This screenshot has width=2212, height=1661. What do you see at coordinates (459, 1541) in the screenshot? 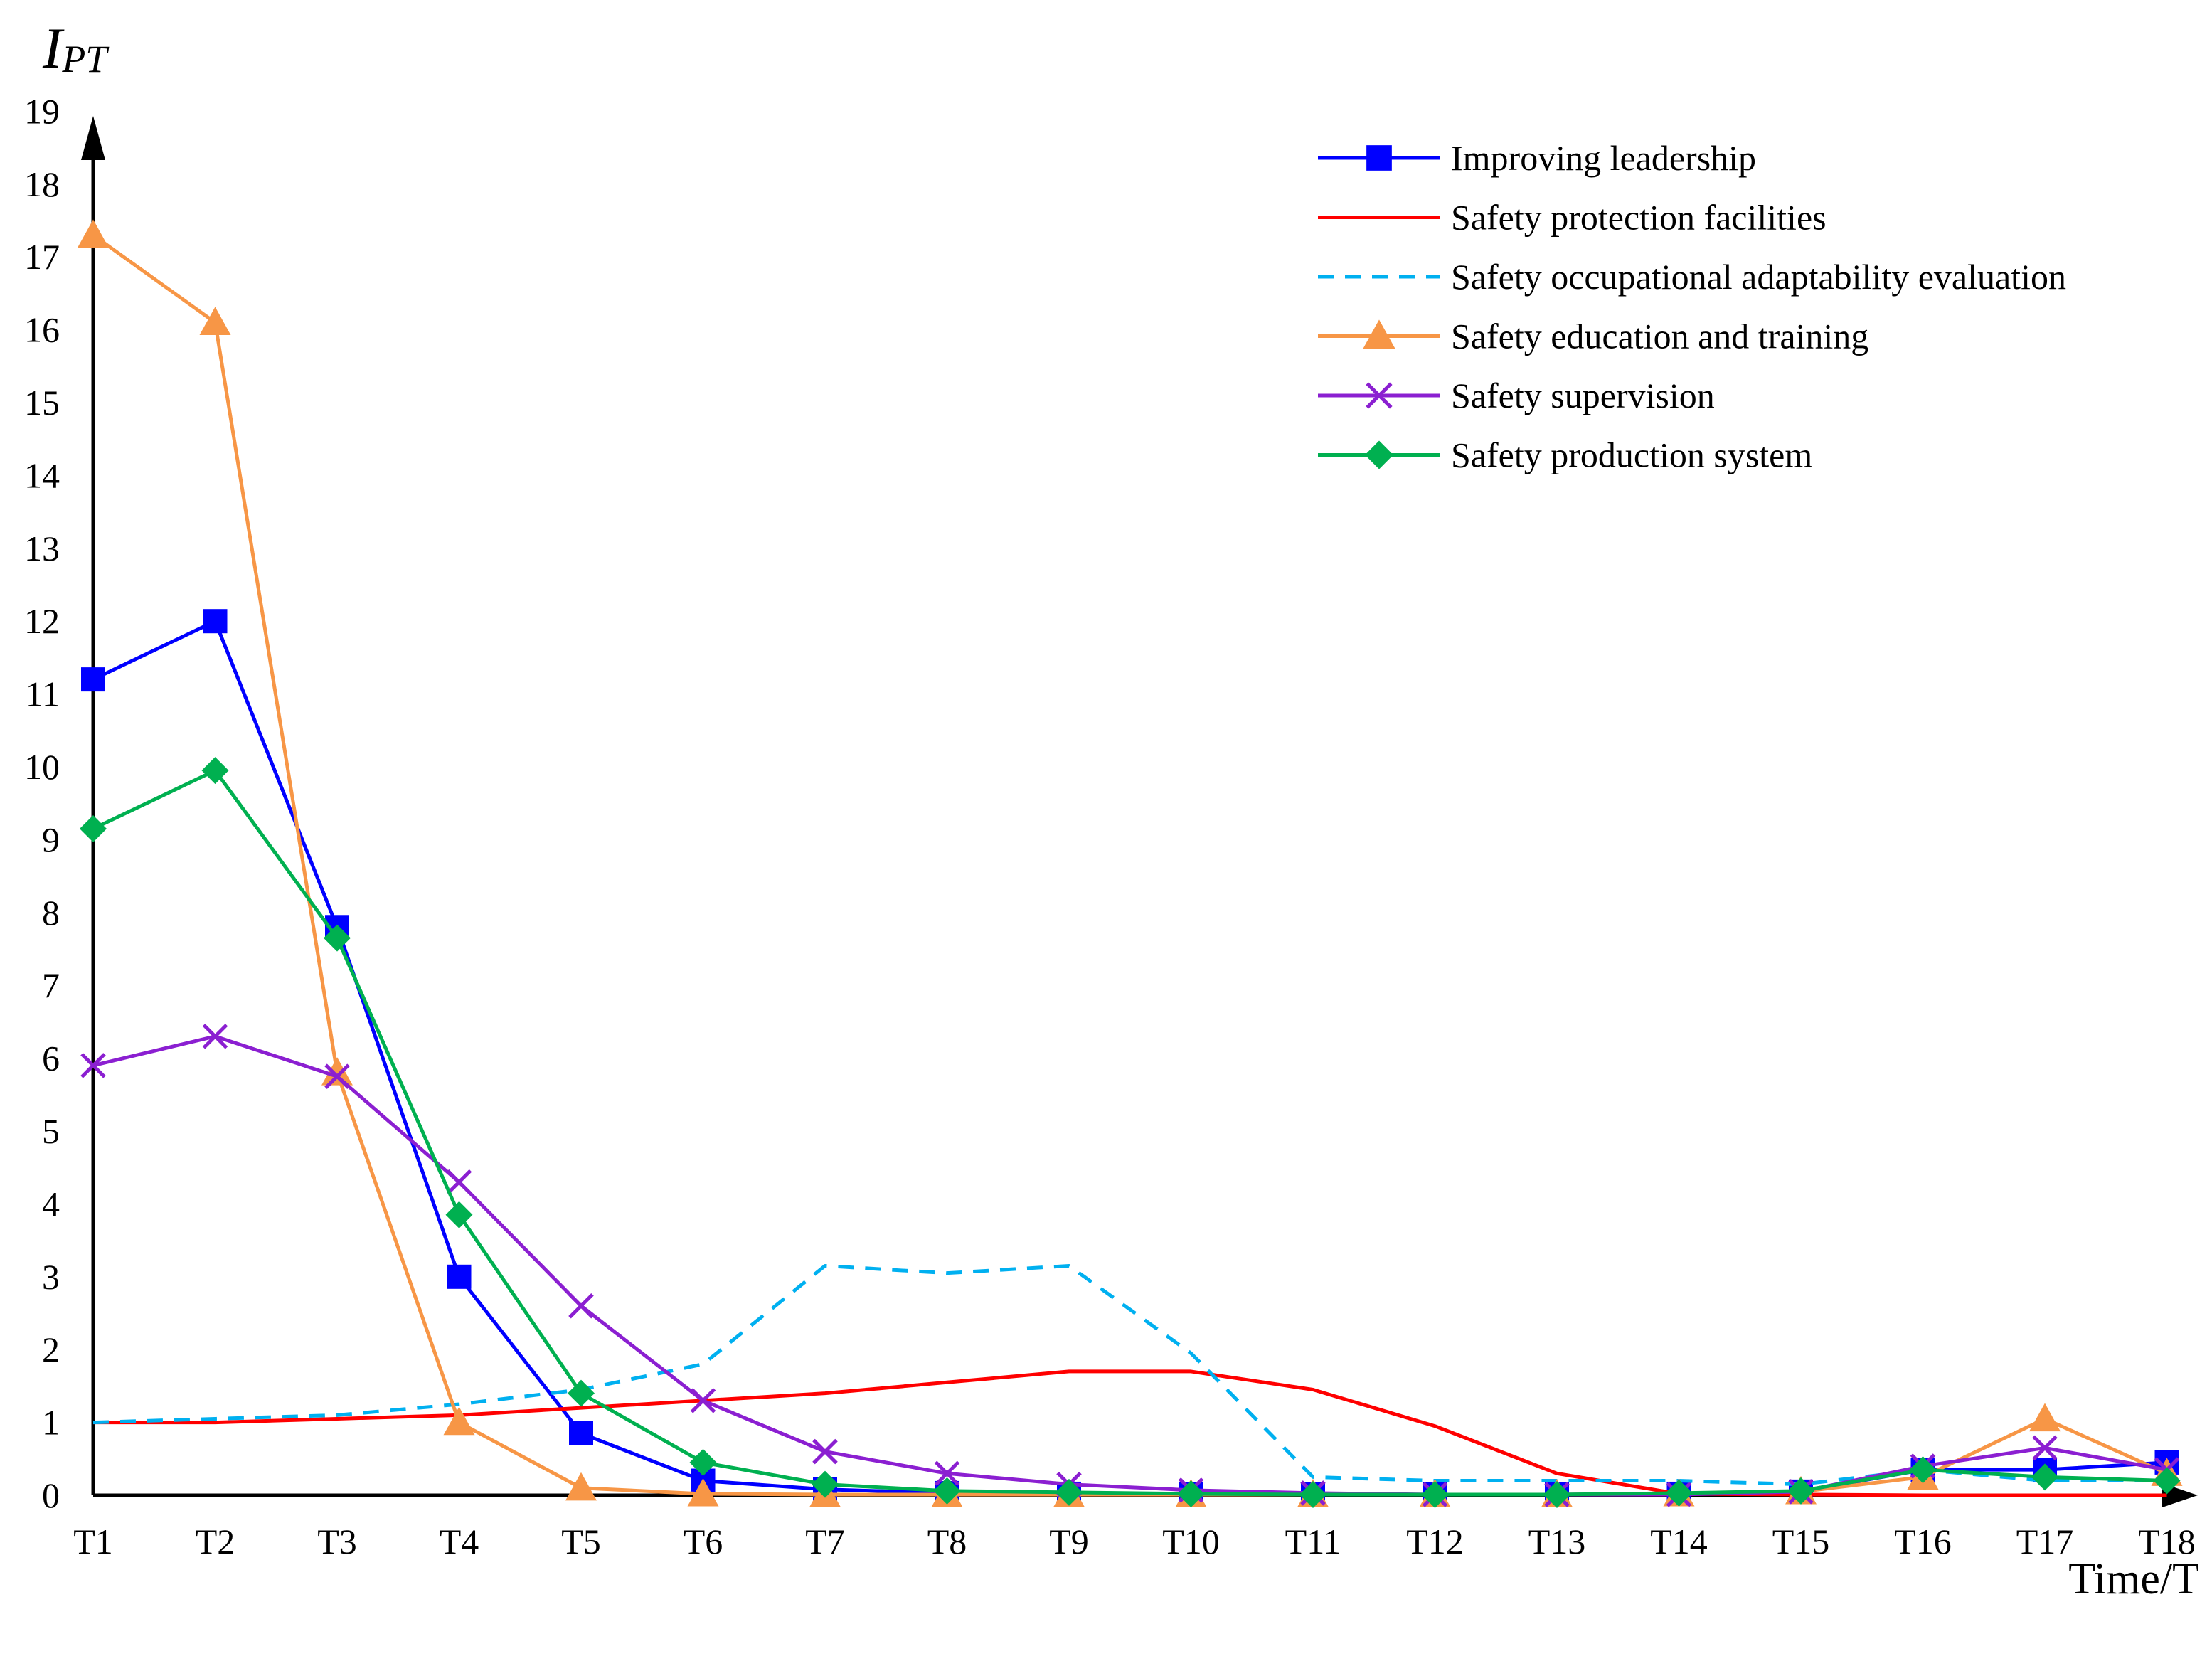
I see `x-tick-label: T4` at bounding box center [459, 1541].